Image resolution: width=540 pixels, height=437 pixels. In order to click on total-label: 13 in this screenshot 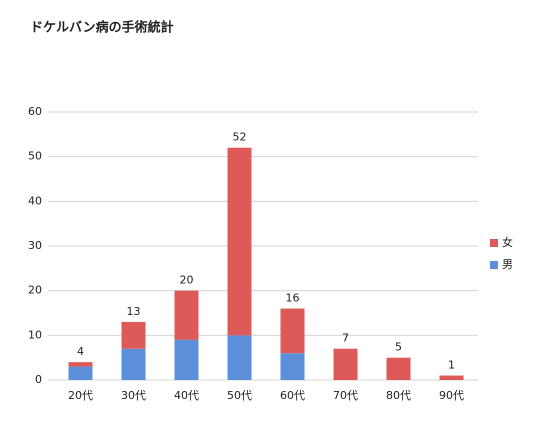, I will do `click(134, 311)`.